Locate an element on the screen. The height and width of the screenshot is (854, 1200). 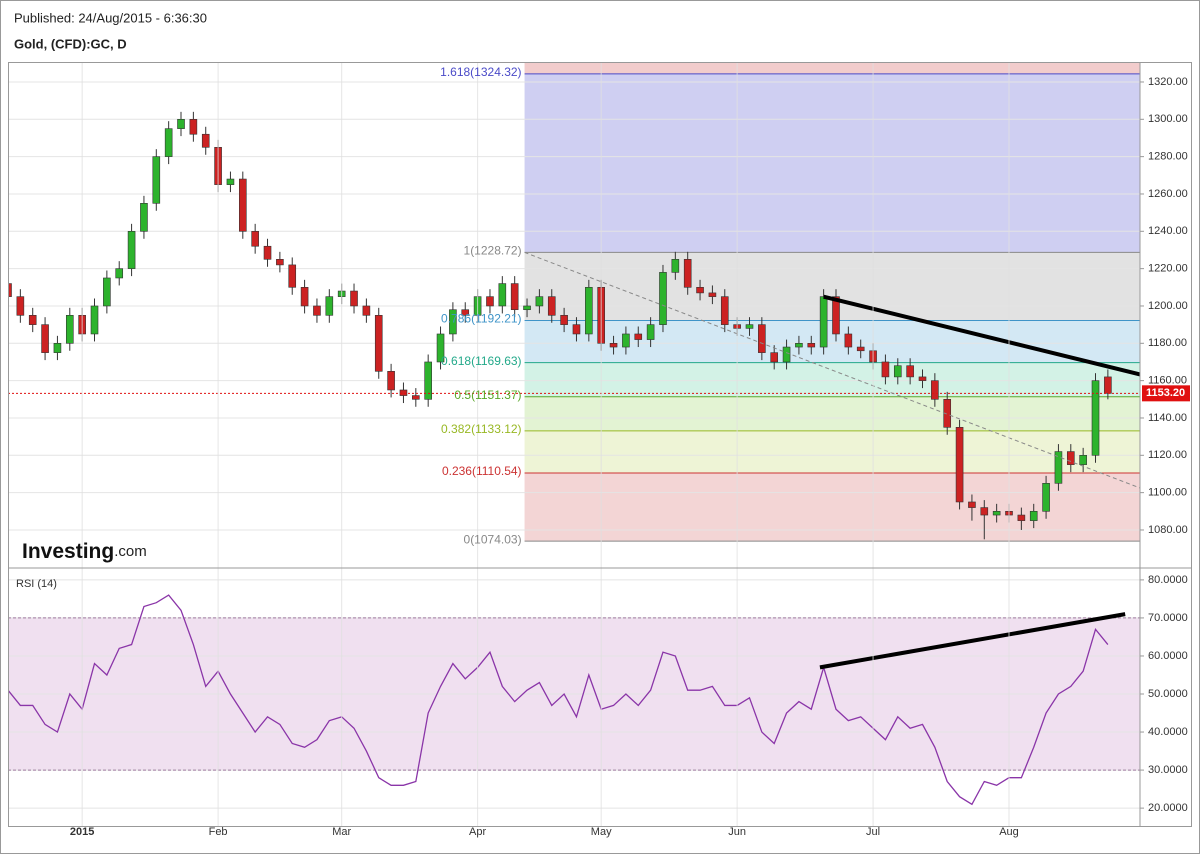
y-tick-label: 80.0000 is located at coordinates (1168, 580).